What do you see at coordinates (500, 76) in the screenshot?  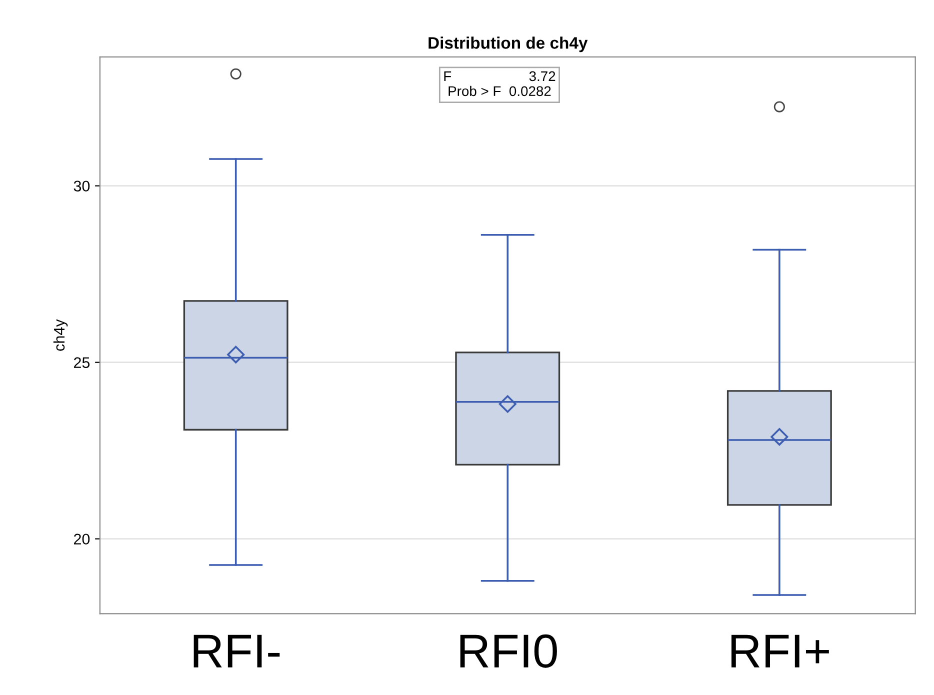 I see `annotation: F 3.72` at bounding box center [500, 76].